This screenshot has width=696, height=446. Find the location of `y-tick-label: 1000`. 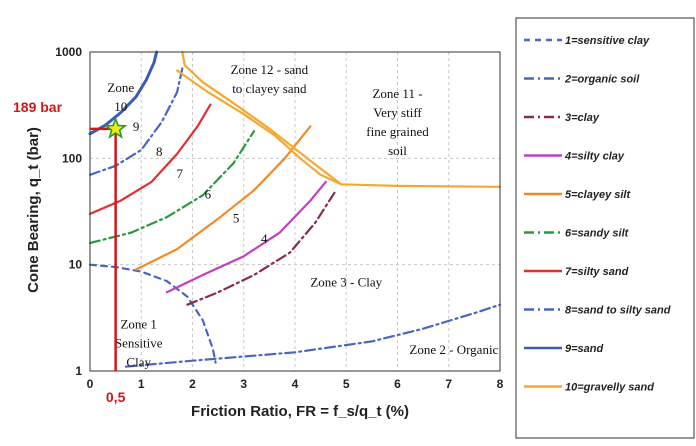

y-tick-label: 1000 is located at coordinates (68, 52).